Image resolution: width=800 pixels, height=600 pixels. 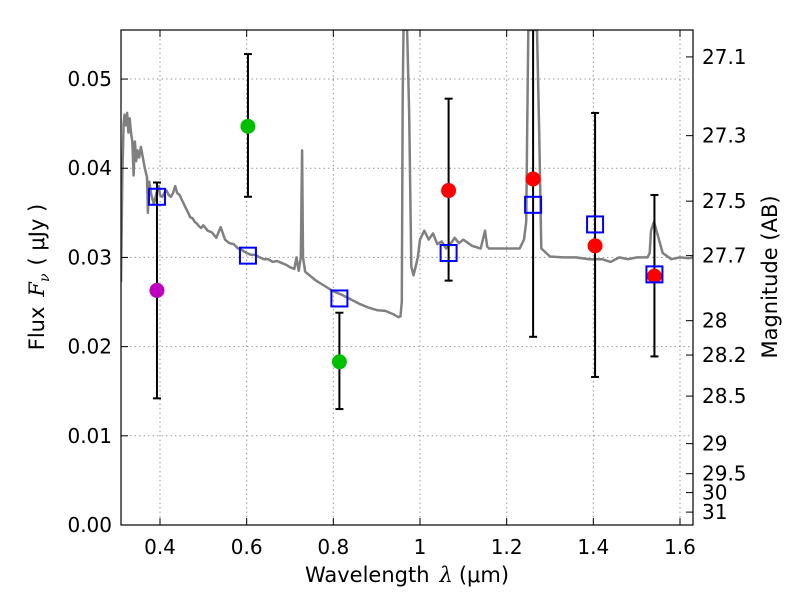 What do you see at coordinates (724, 256) in the screenshot?
I see `magnitude-tick-label: 27.7` at bounding box center [724, 256].